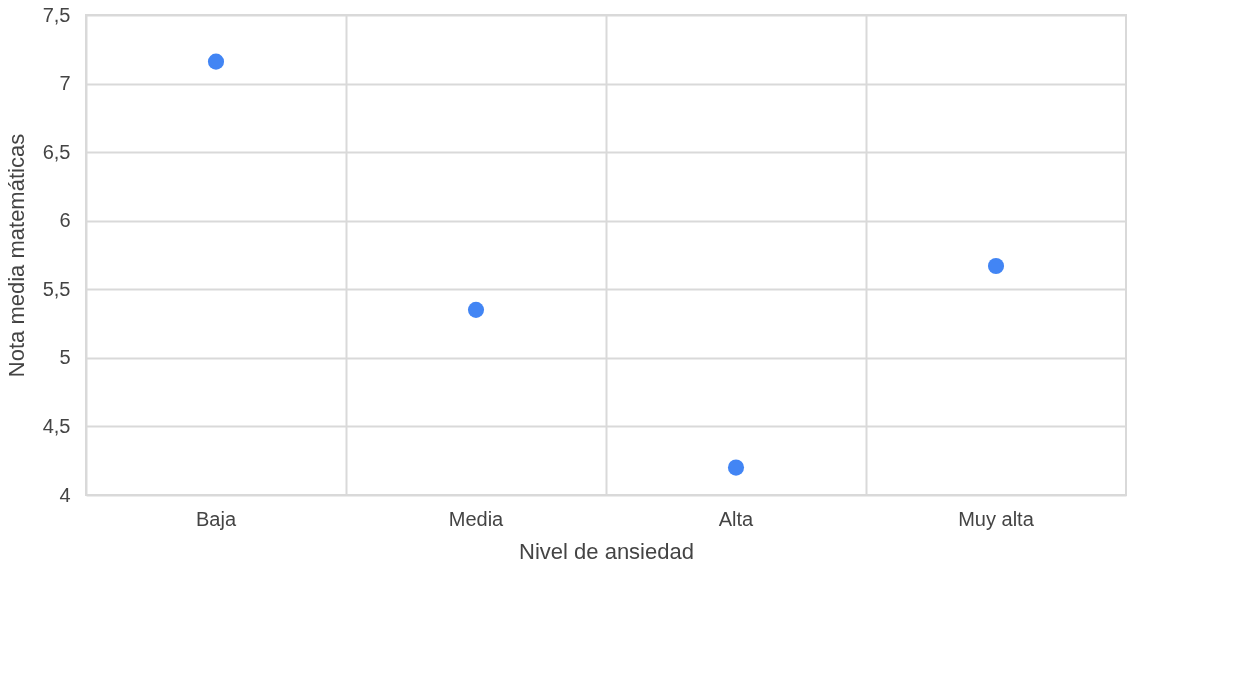 This screenshot has height=681, width=1244. Describe the element at coordinates (56, 425) in the screenshot. I see `y-tick-label: 4,5` at that location.